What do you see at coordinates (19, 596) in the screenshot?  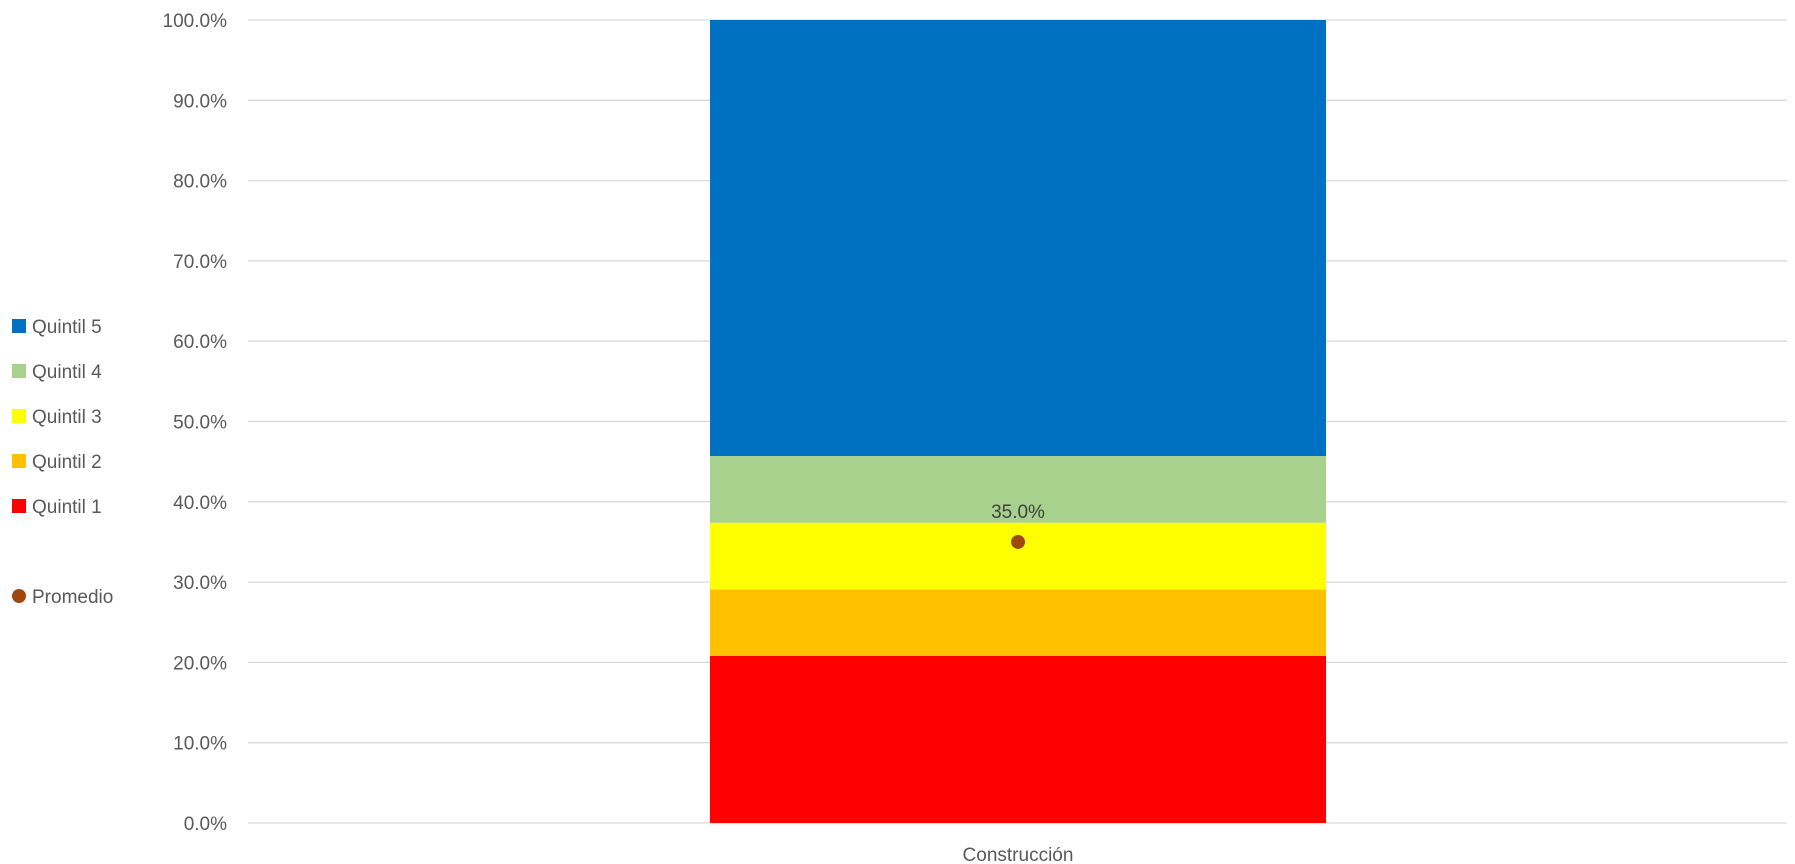 I see `legend-swatch-promedio` at bounding box center [19, 596].